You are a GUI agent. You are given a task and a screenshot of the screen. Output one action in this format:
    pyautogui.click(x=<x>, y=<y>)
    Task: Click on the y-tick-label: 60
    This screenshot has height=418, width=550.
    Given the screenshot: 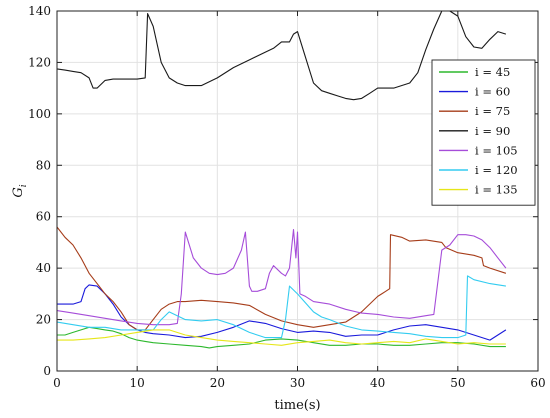 What is the action you would take?
    pyautogui.click(x=43, y=217)
    